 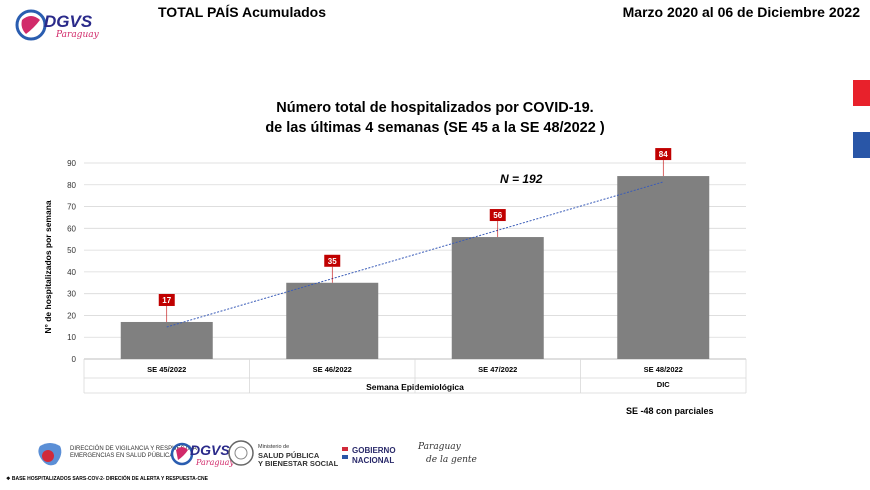 What do you see at coordinates (133, 449) in the screenshot?
I see `footer-logo-line: DIRECCIÓN DE VIGILANCIA Y RESPUESTA A` at bounding box center [133, 449].